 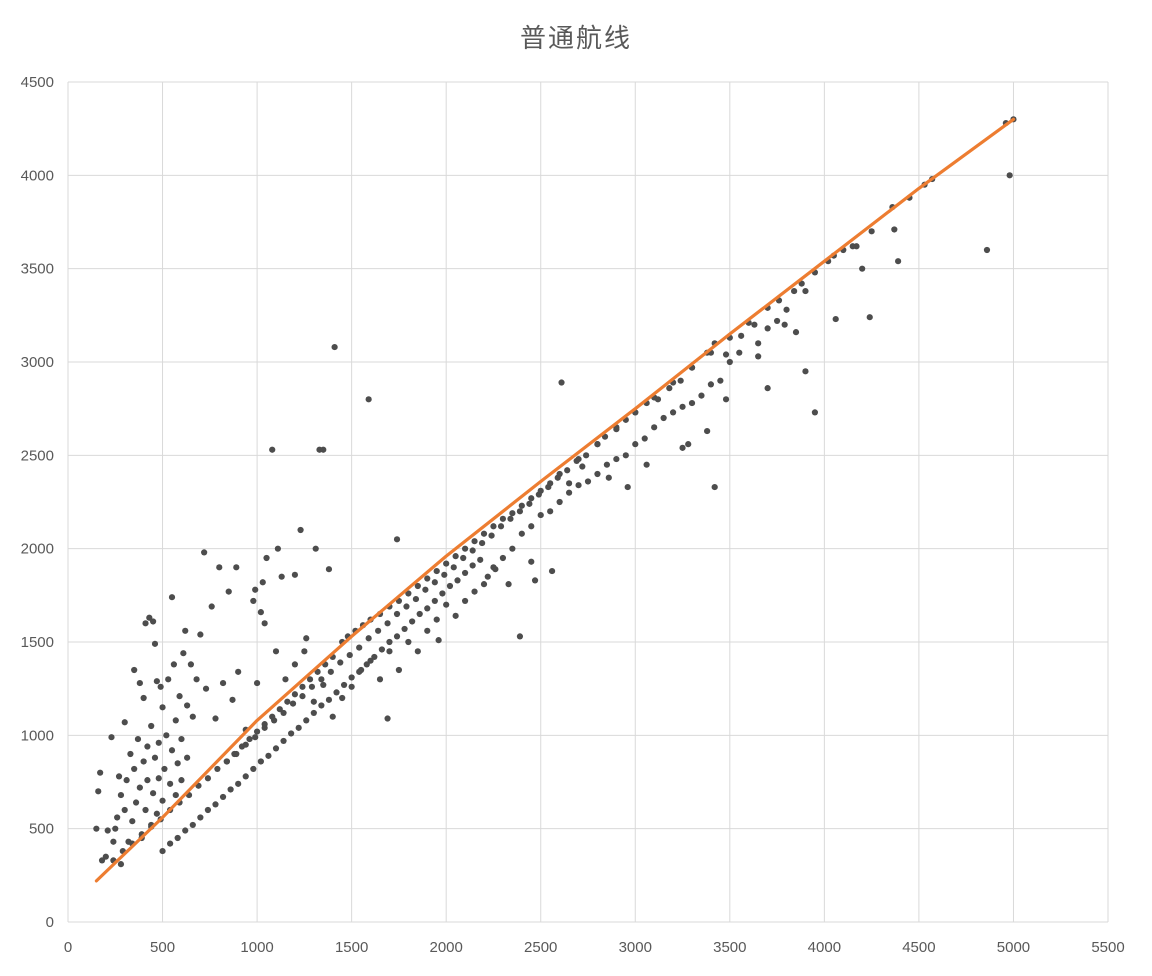 I want to click on y-tick-label: 4500, so click(x=37, y=82).